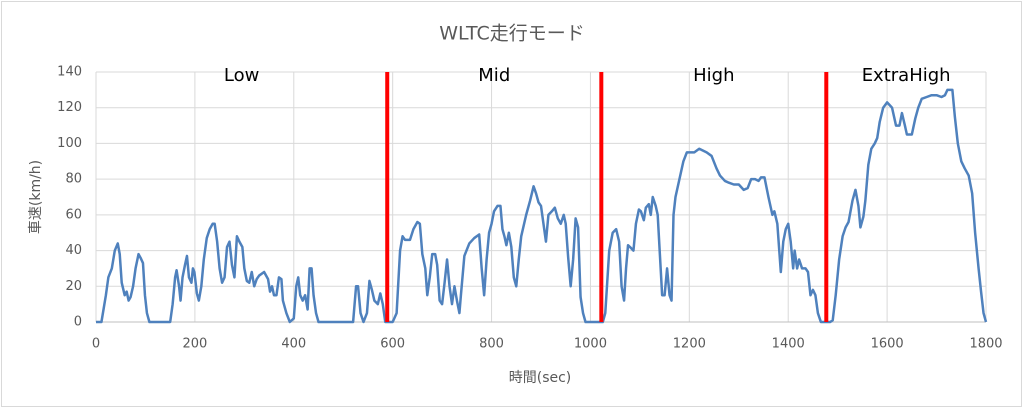  I want to click on x-tick-label: 1000, so click(590, 344).